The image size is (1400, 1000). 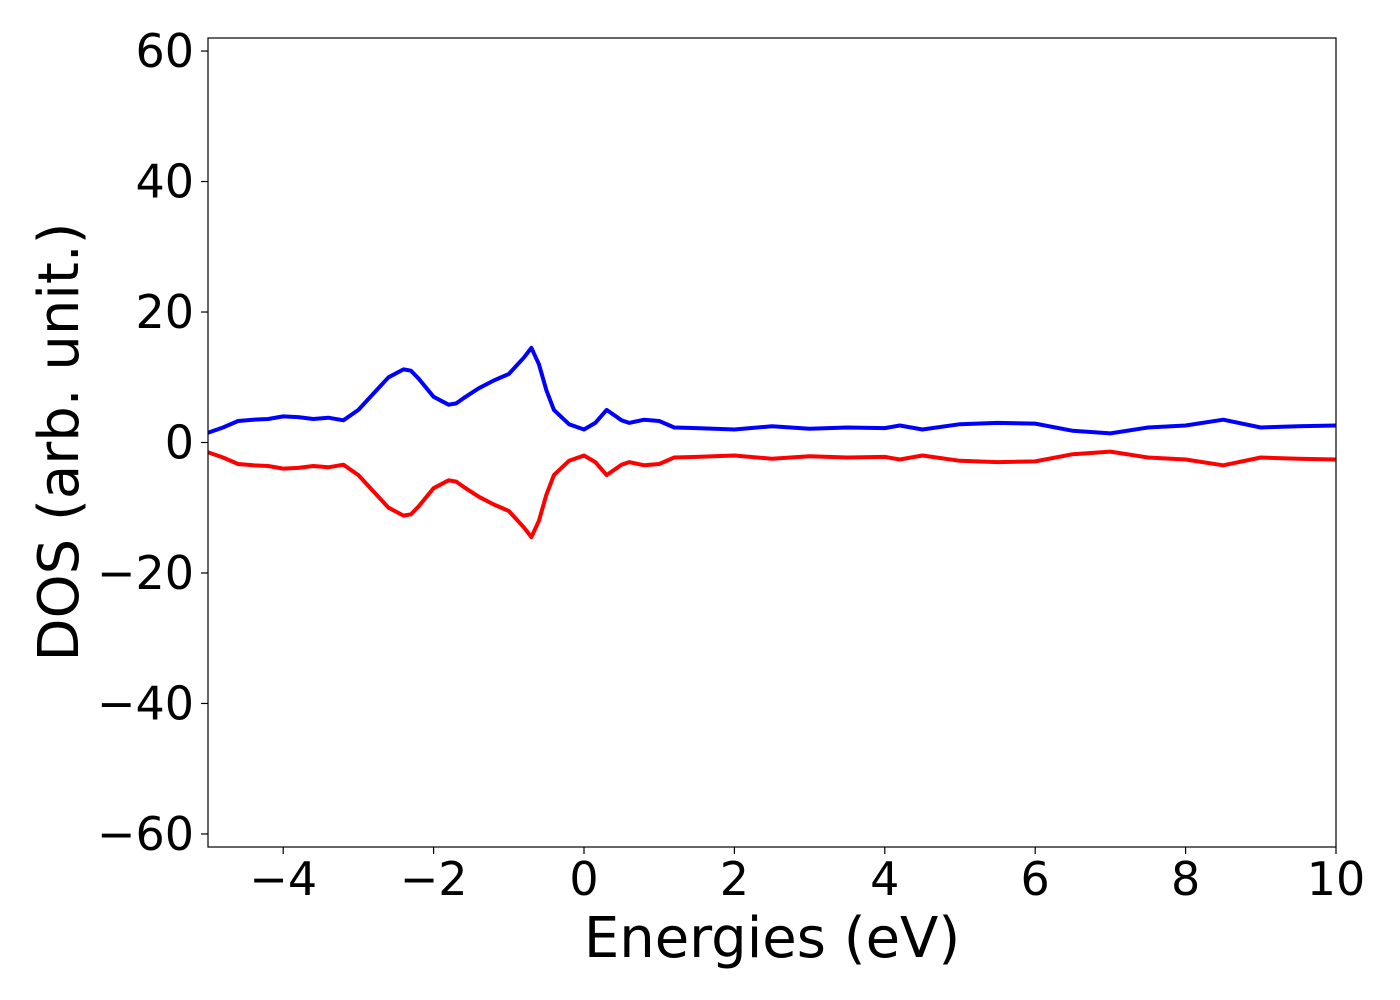 I want to click on x-tick-label: 8, so click(x=1185, y=879).